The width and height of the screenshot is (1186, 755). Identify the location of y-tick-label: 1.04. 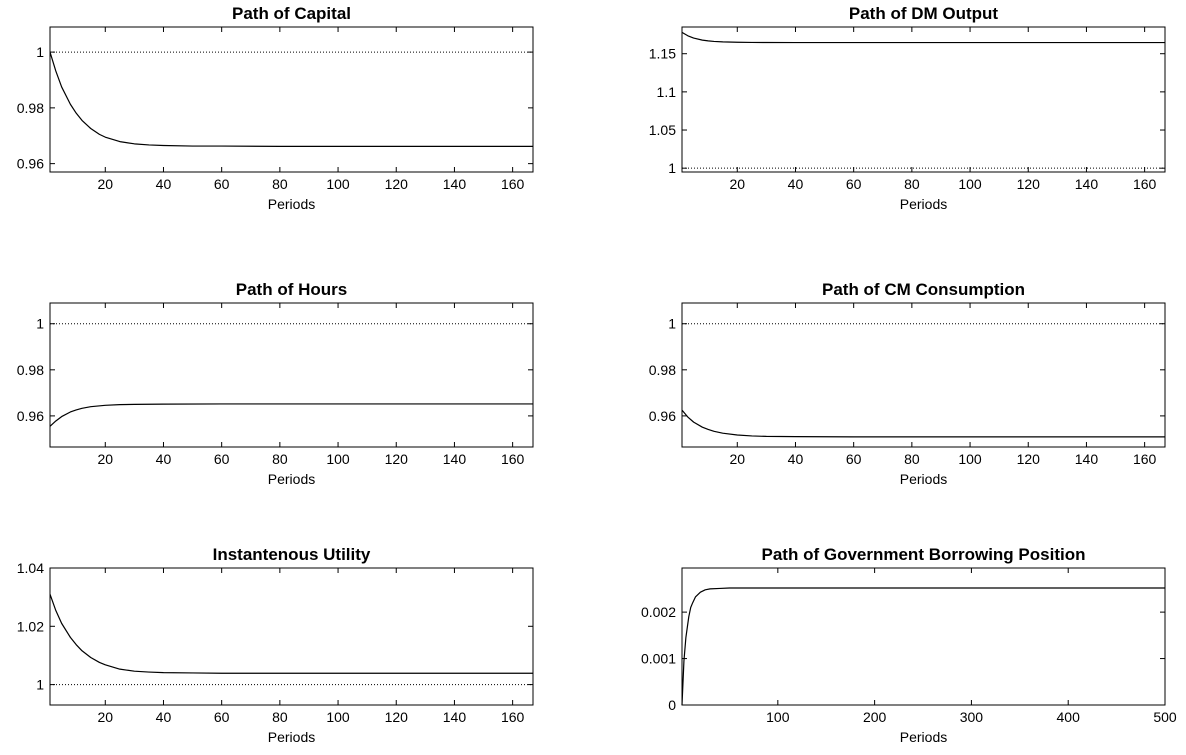
(30, 568).